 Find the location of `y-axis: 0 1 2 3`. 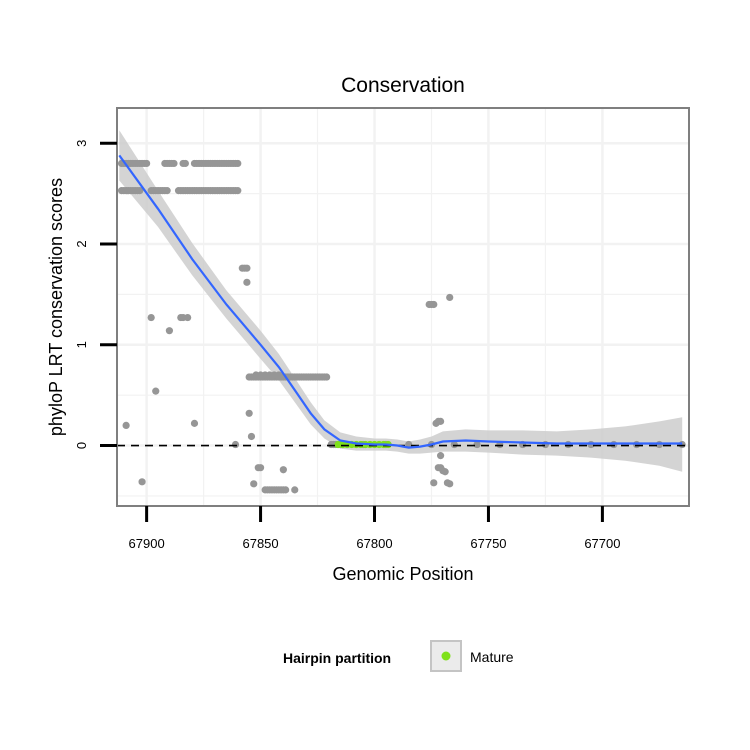

y-axis: 0 1 2 3 is located at coordinates (95, 294).